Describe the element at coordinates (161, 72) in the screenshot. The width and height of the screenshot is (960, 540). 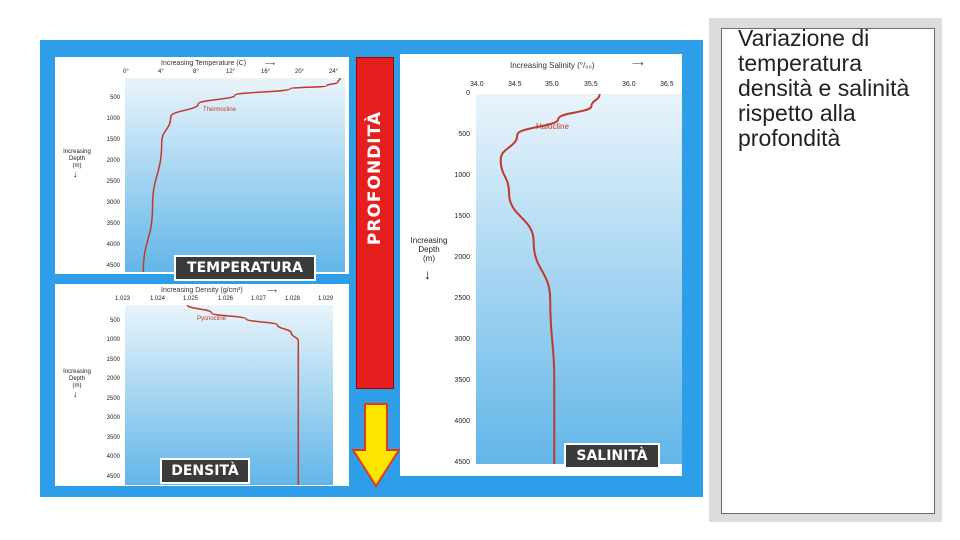
I see `x-tick: 4°` at that location.